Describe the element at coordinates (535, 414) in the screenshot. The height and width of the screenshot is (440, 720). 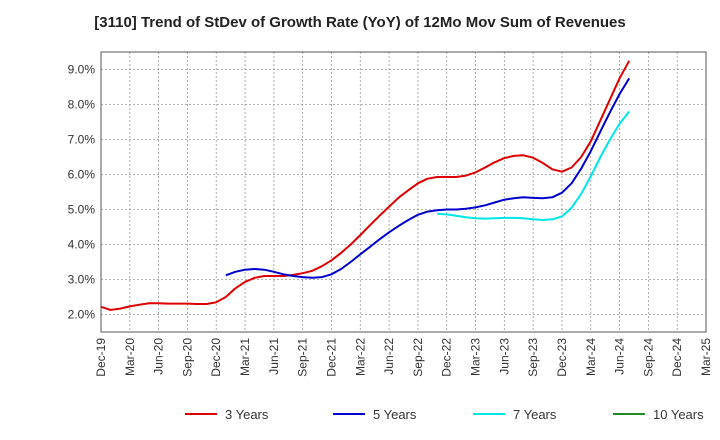
I see `legend-label: 7 Years` at that location.